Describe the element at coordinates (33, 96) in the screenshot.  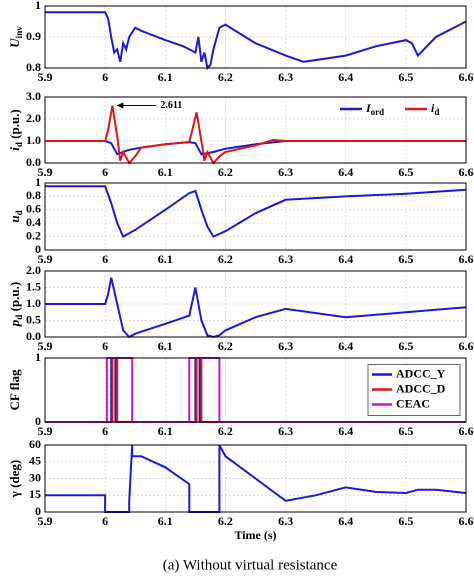
I see `y-tick-label: 3.0` at that location.